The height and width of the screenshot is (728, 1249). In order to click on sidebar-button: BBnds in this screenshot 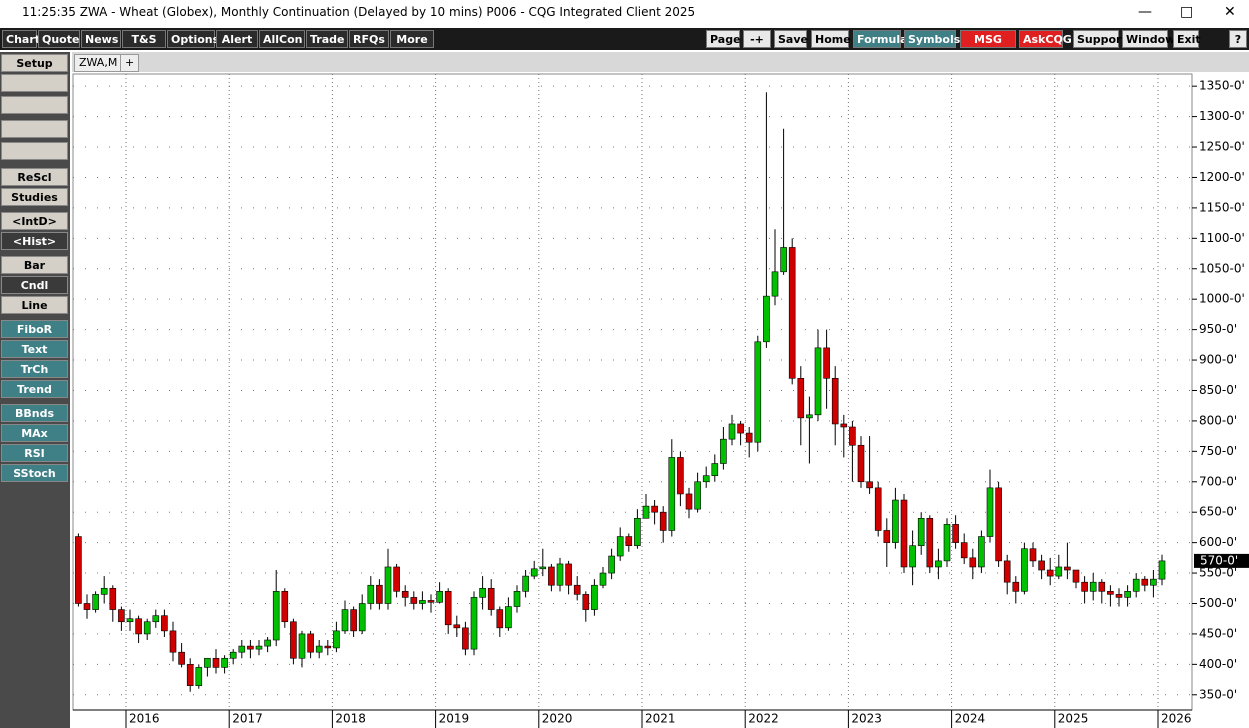, I will do `click(34, 413)`.